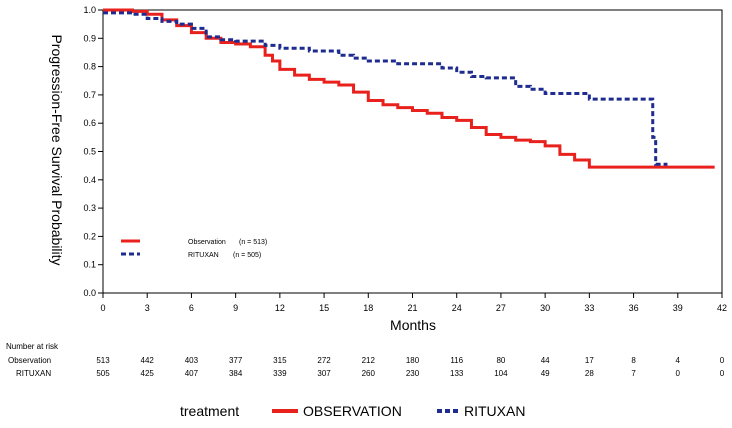  I want to click on bottom-legend: treatment OBSERVATION RITUXAN, so click(352, 411).